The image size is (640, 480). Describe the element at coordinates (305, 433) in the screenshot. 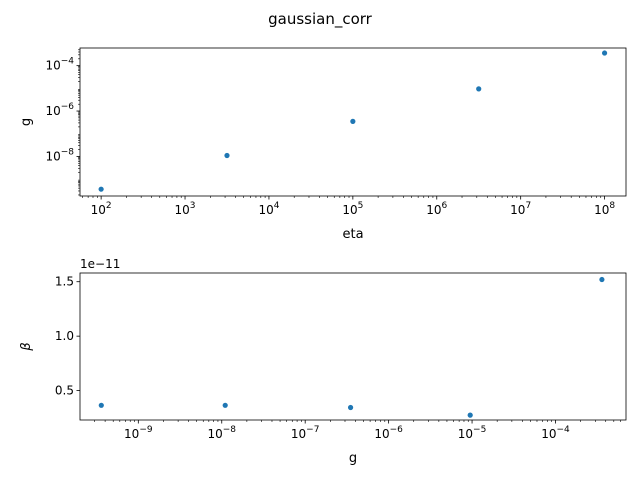

I see `x-tick-label: 10⁻⁷` at that location.